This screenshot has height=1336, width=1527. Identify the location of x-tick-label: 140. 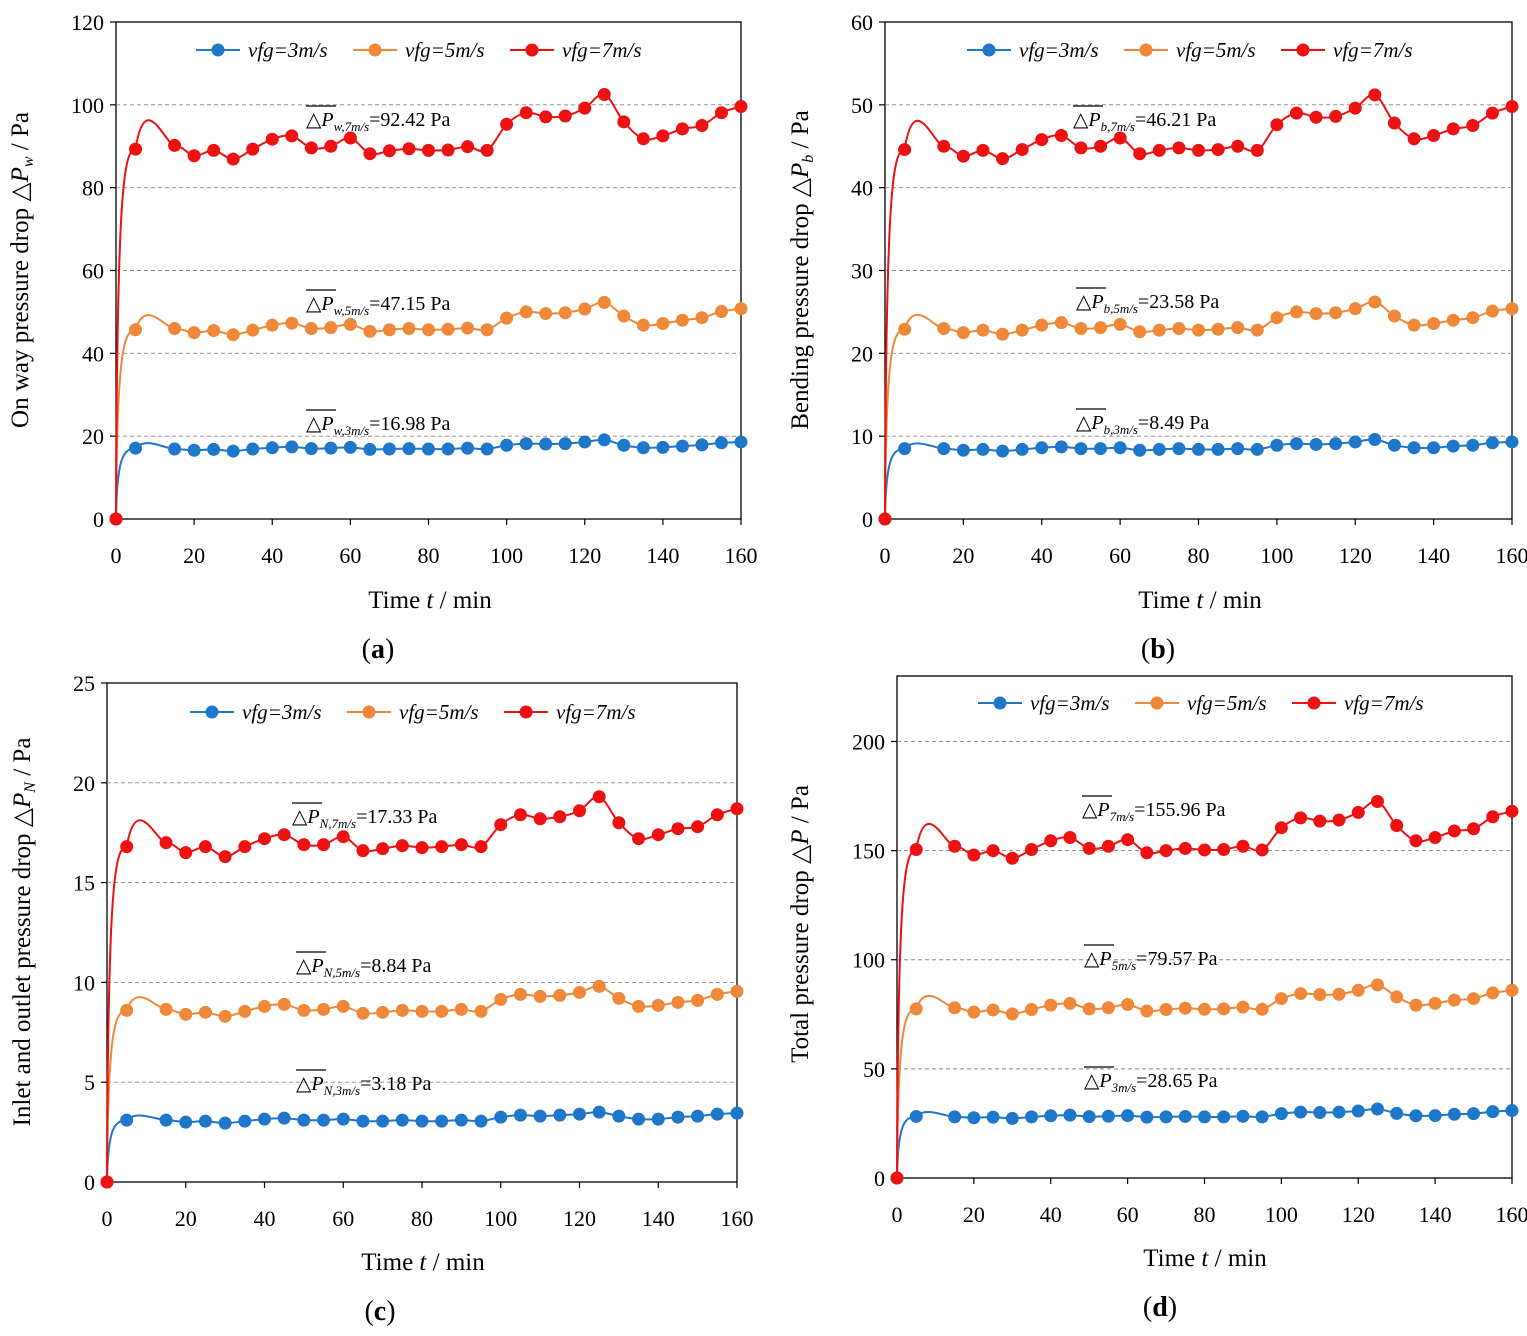
(658, 1218).